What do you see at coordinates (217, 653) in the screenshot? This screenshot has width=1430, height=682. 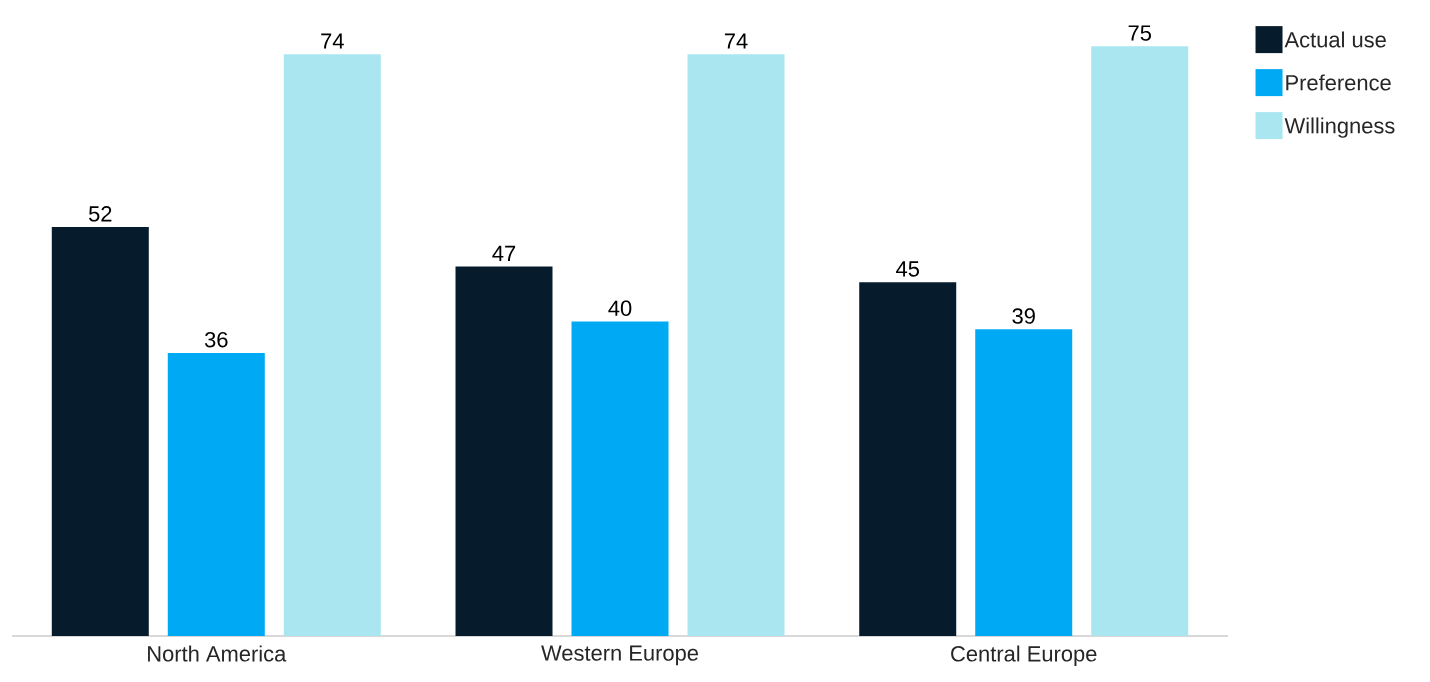 I see `x-tick-label: North America` at bounding box center [217, 653].